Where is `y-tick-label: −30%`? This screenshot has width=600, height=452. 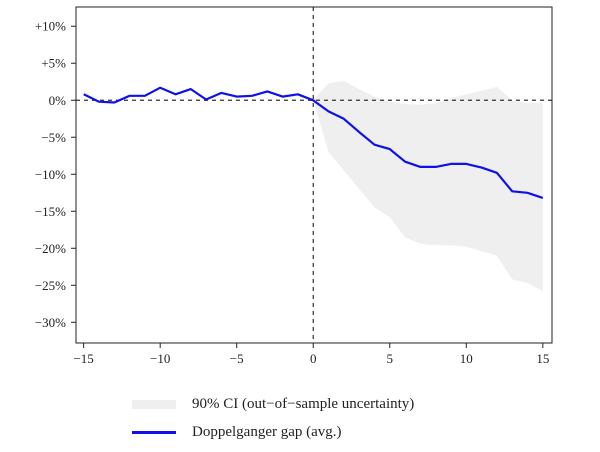
y-tick-label: −30% is located at coordinates (50, 322).